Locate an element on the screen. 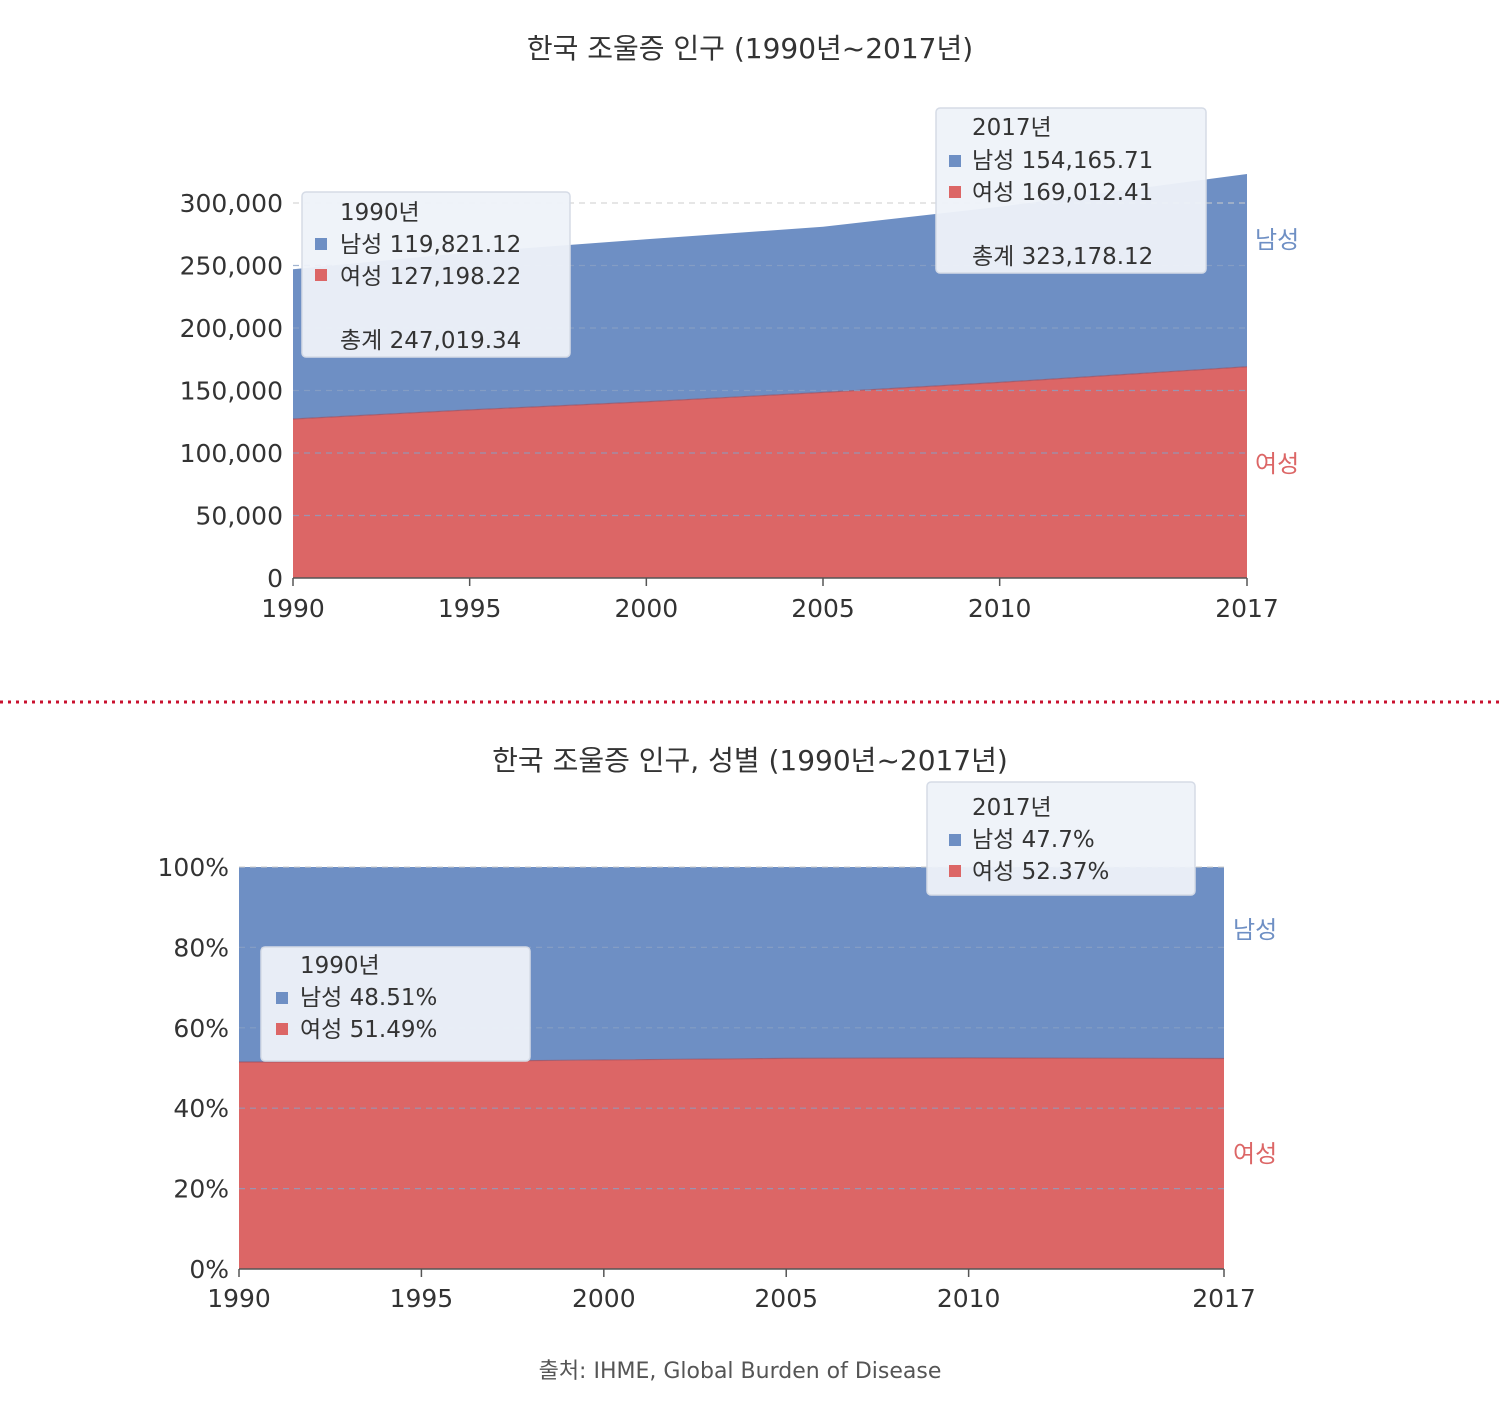  y-tick-label: 0 is located at coordinates (275, 578).